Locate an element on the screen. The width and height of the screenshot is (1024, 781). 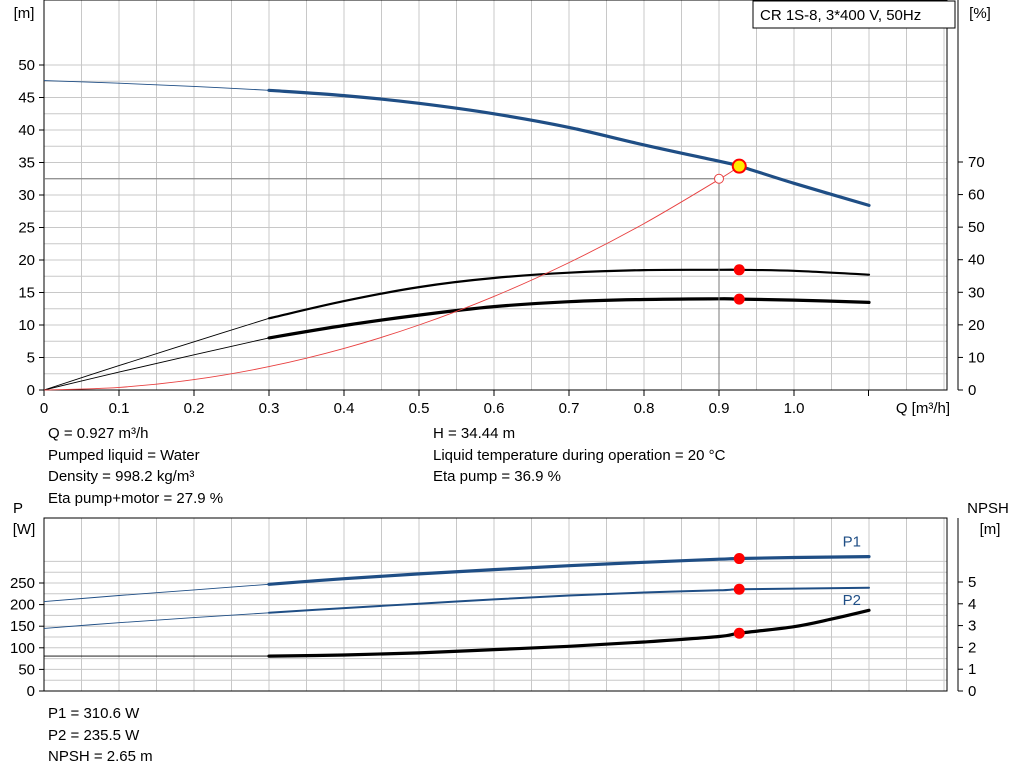
y-left-tick-label: 25 is located at coordinates (26, 228).